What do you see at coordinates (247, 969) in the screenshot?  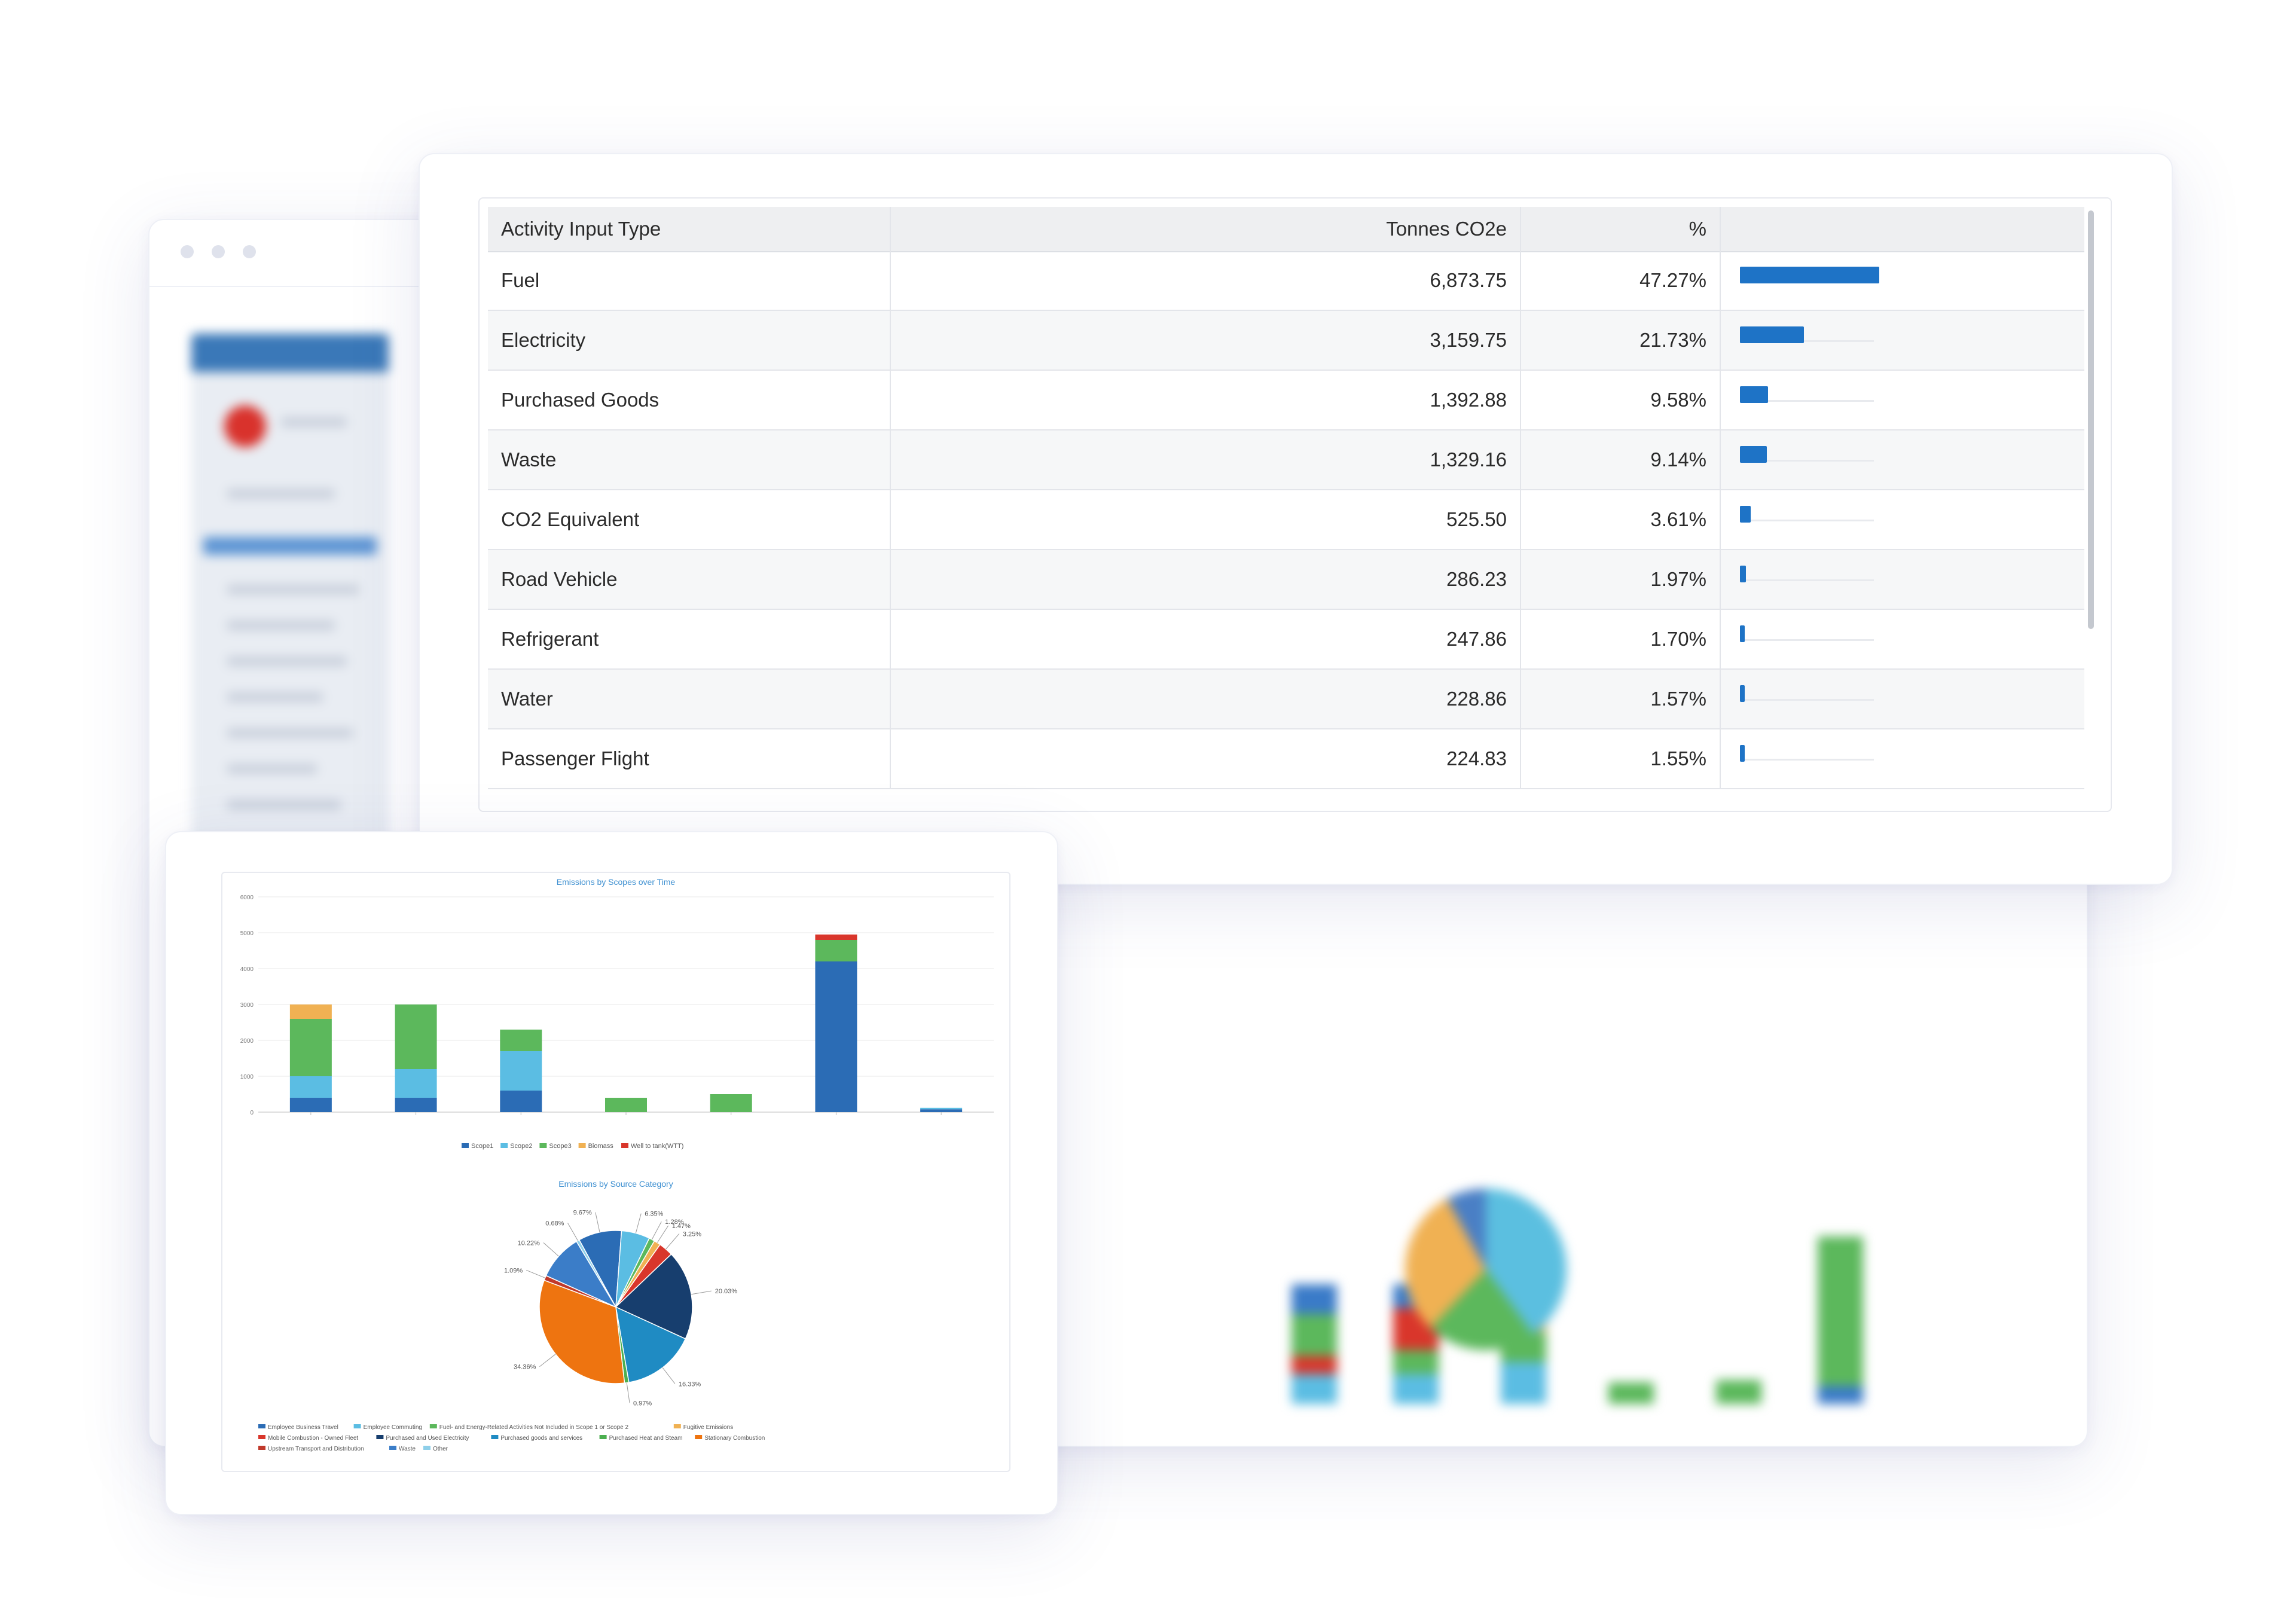 I see `bar-chart-y-tick: 4000` at bounding box center [247, 969].